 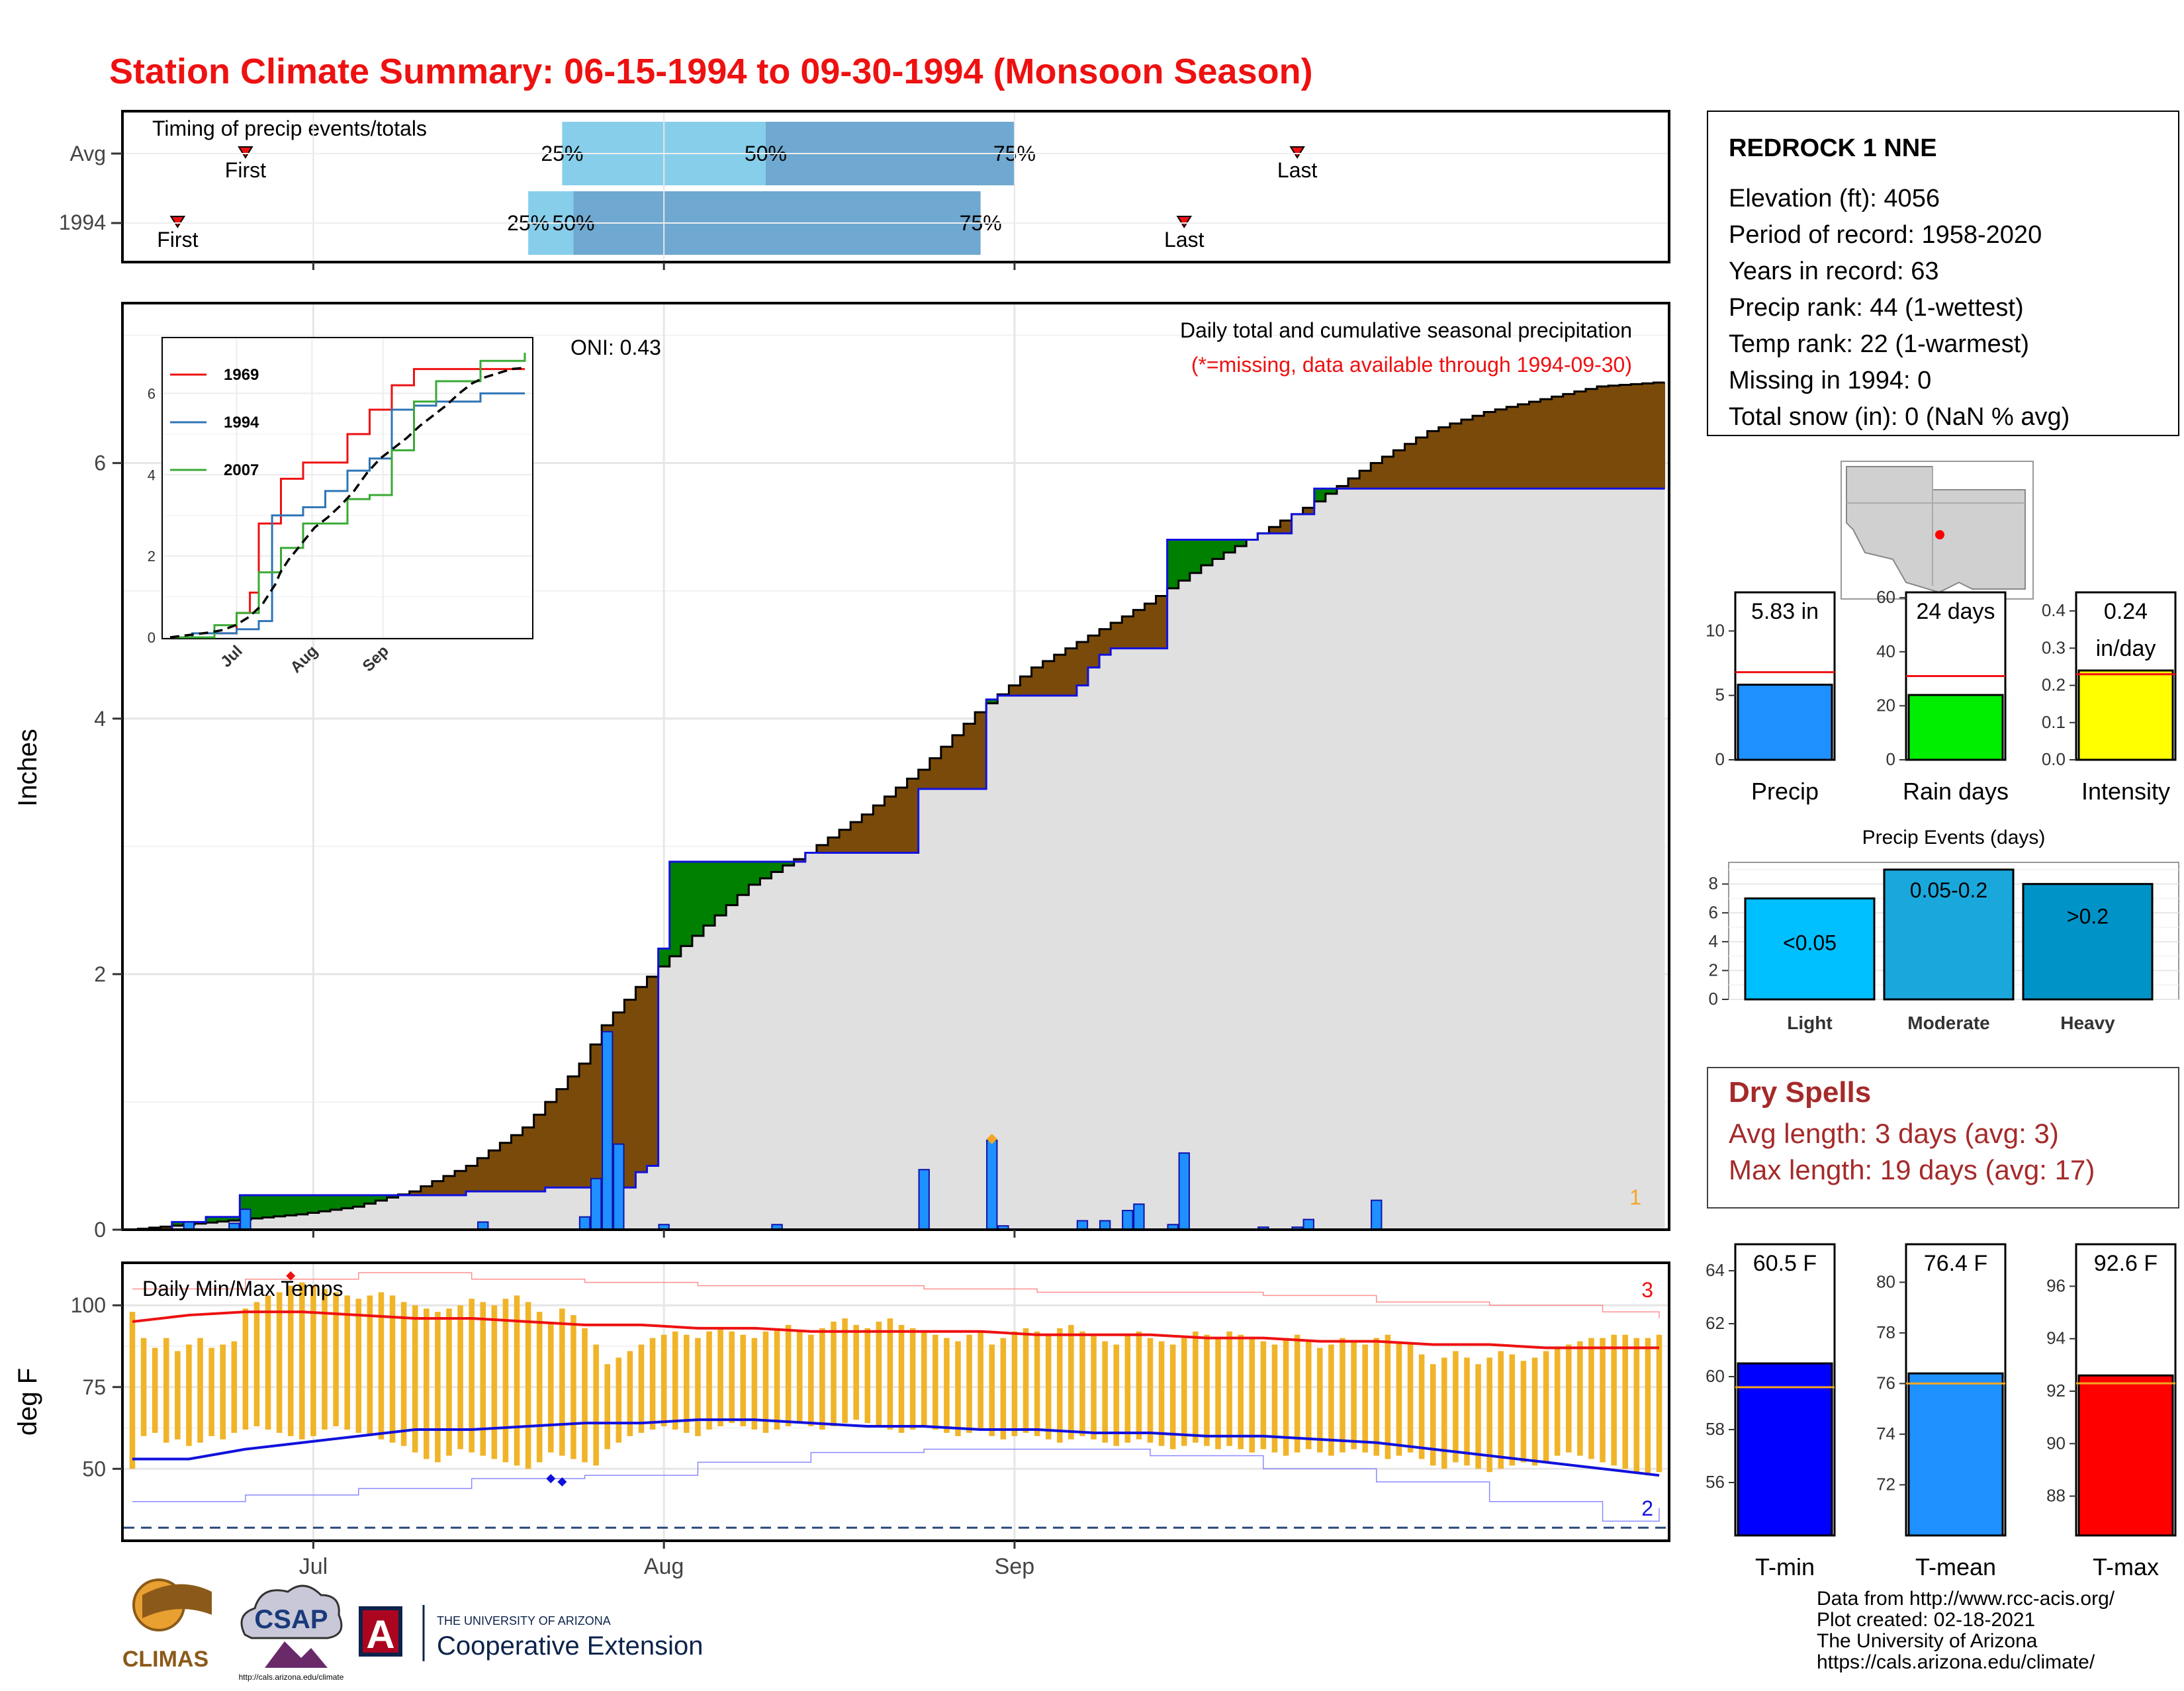 I want to click on inset-y-tick-label: 6, so click(x=152, y=393).